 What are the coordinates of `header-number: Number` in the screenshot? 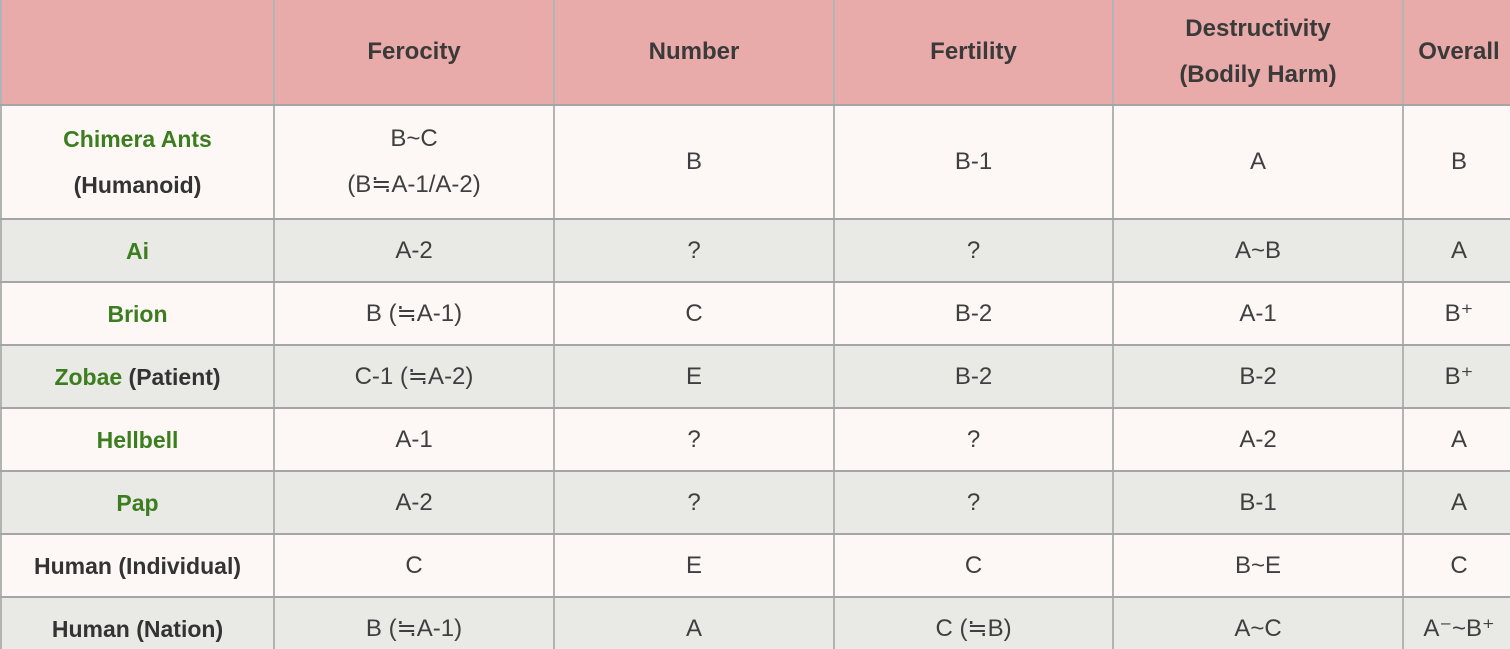 It's located at (694, 53).